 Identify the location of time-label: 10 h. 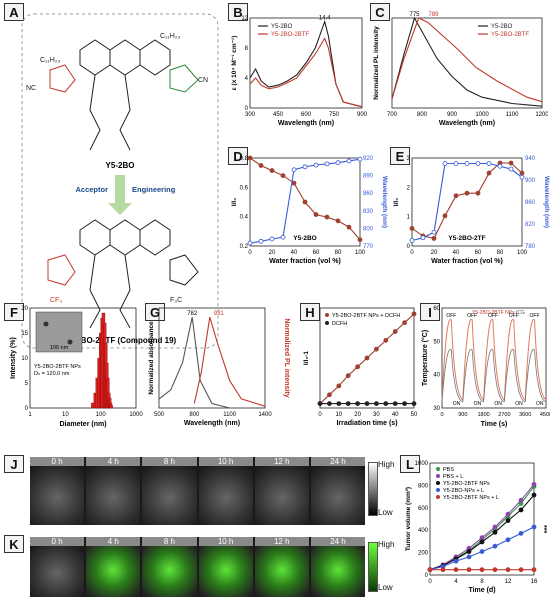
(225, 461).